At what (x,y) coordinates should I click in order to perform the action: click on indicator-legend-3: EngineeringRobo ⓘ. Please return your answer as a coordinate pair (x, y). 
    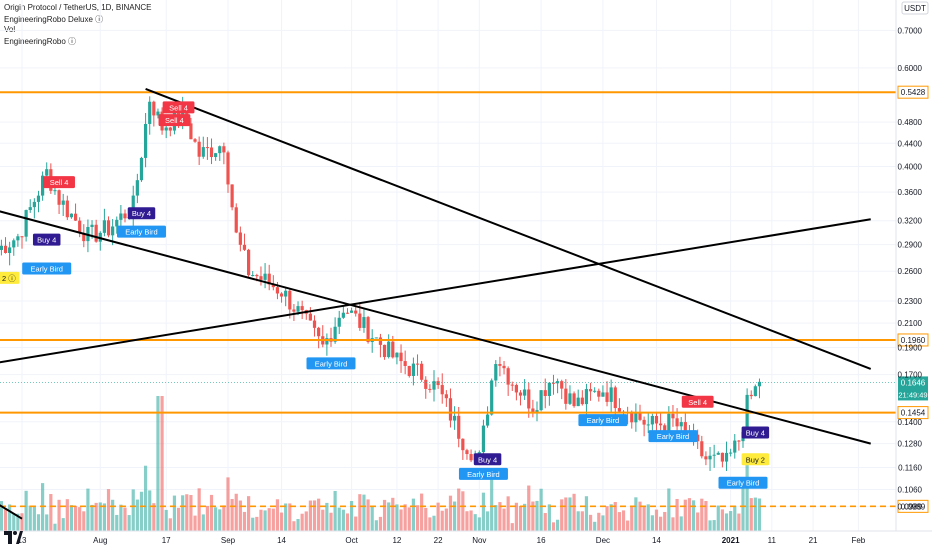
    Looking at the image, I should click on (40, 41).